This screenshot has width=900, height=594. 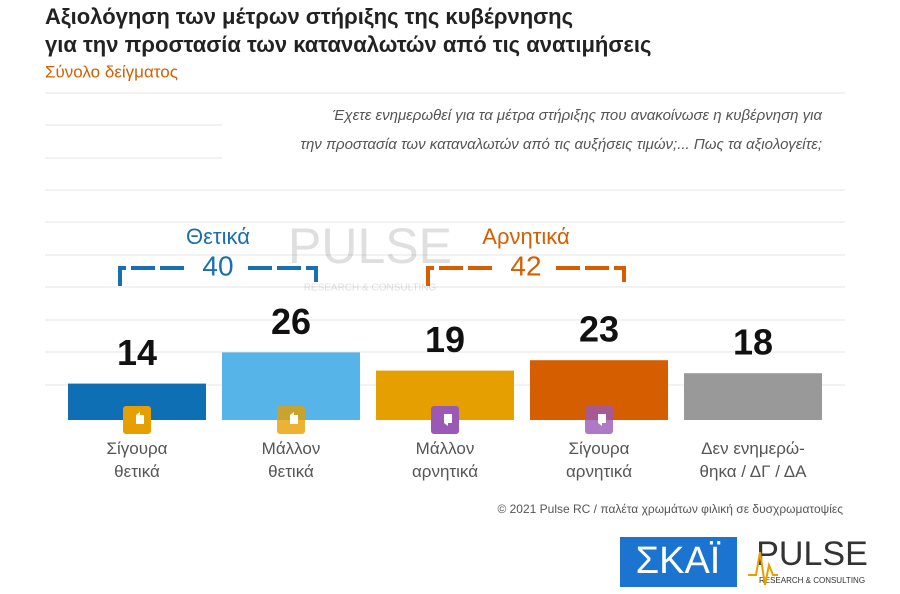 I want to click on value-label: 19, so click(x=445, y=339).